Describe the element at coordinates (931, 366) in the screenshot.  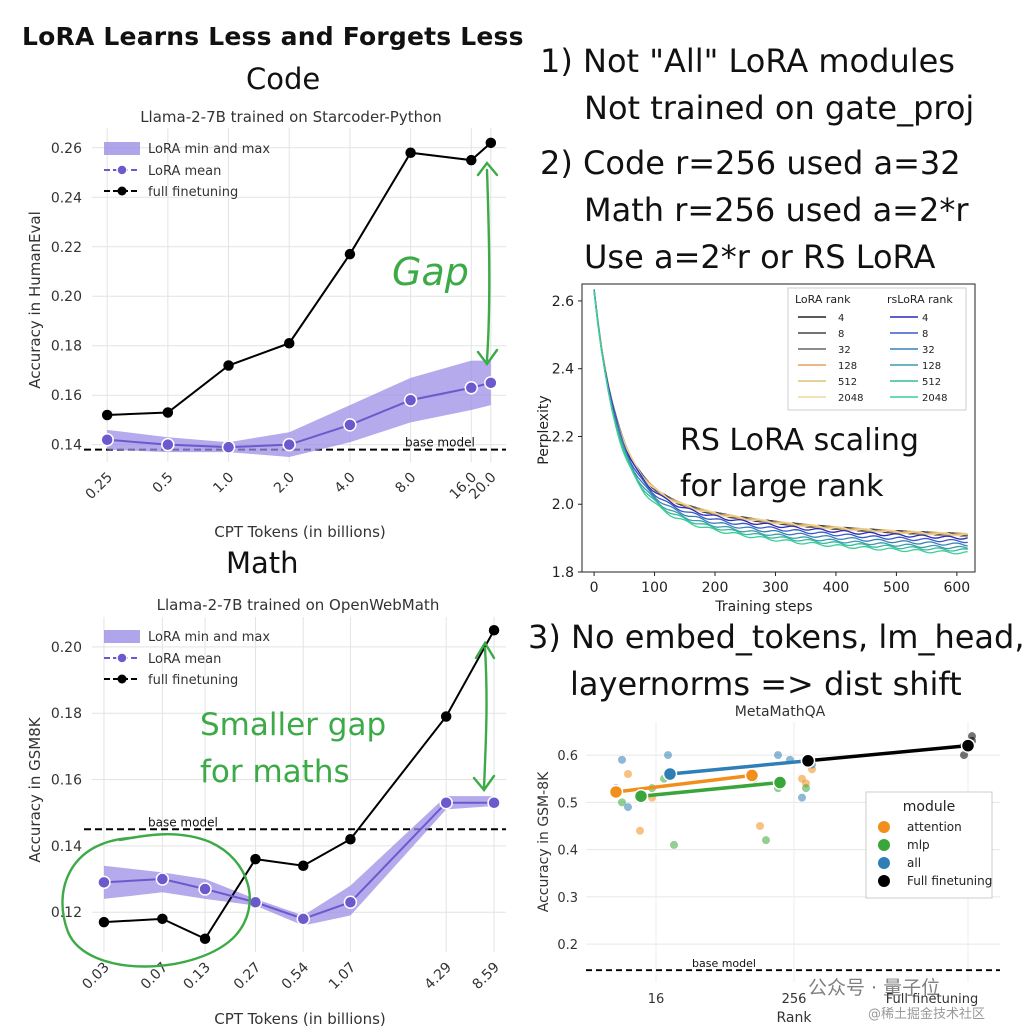
I see `ppl-legend-rs-rank: 128` at that location.